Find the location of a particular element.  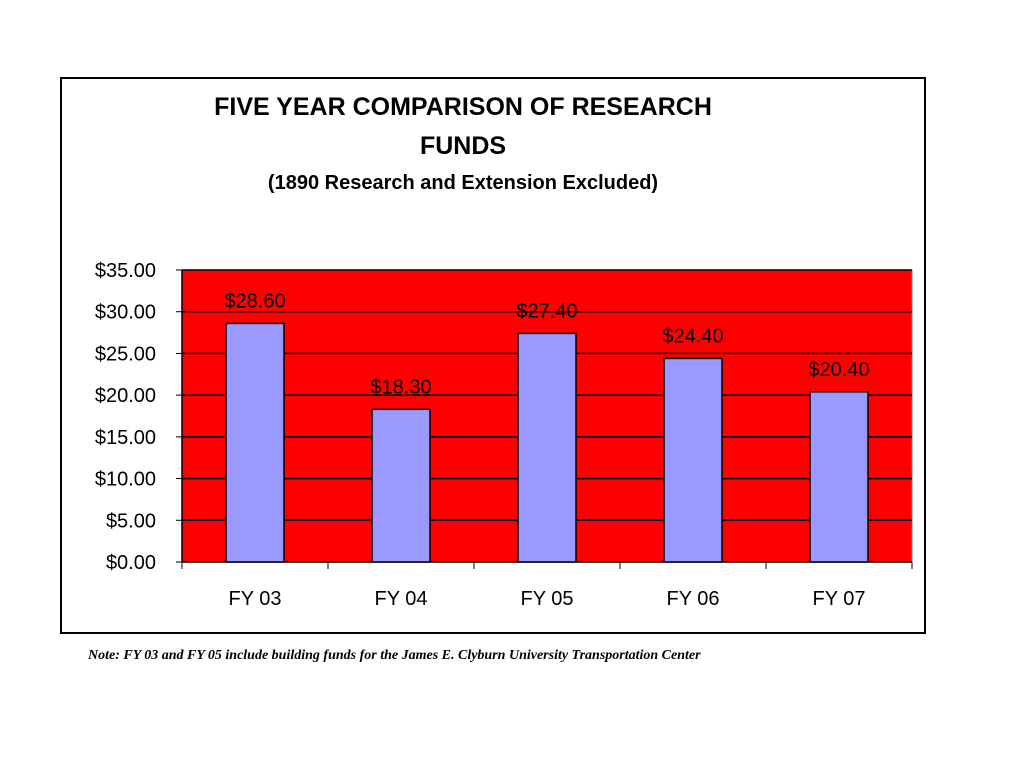

y-tick-label: $5.00 is located at coordinates (131, 521).